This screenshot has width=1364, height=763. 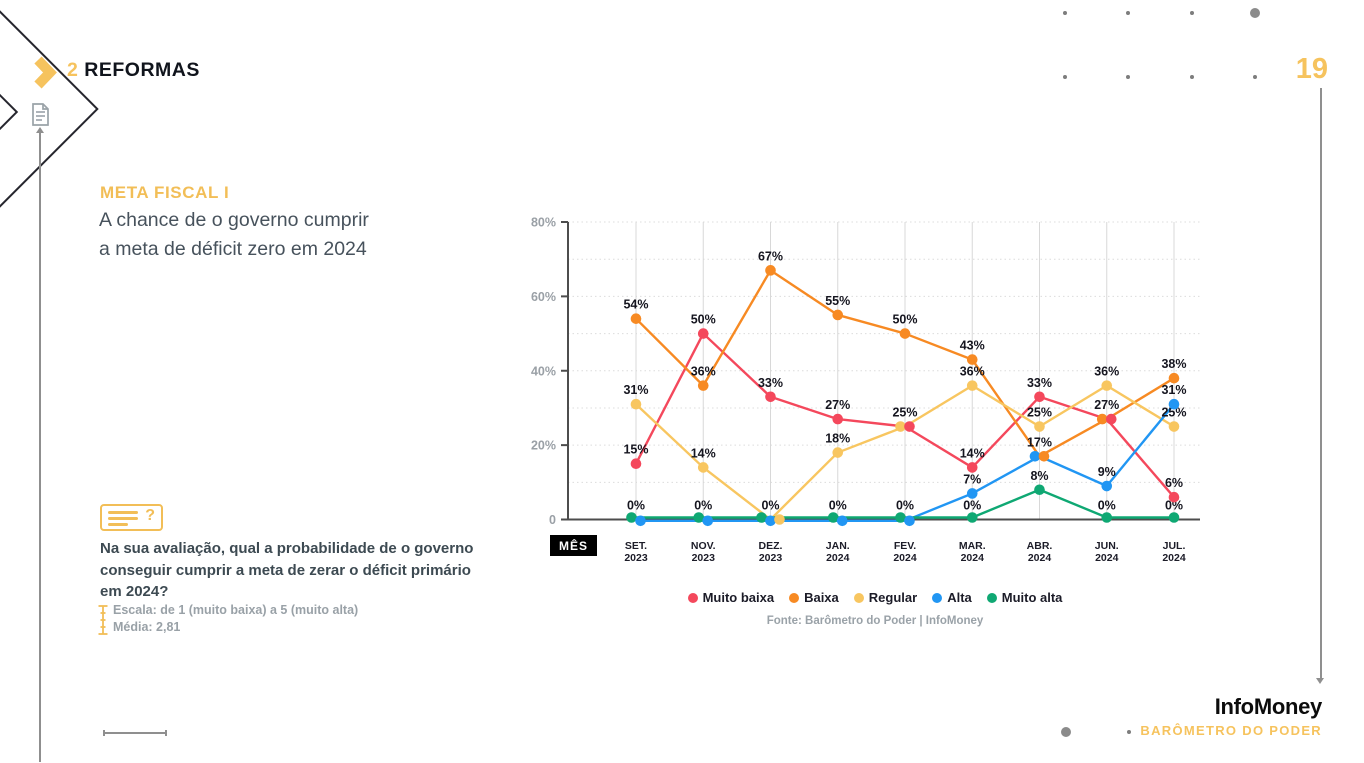 I want to click on legend-item: Muito alta, so click(x=1024, y=597).